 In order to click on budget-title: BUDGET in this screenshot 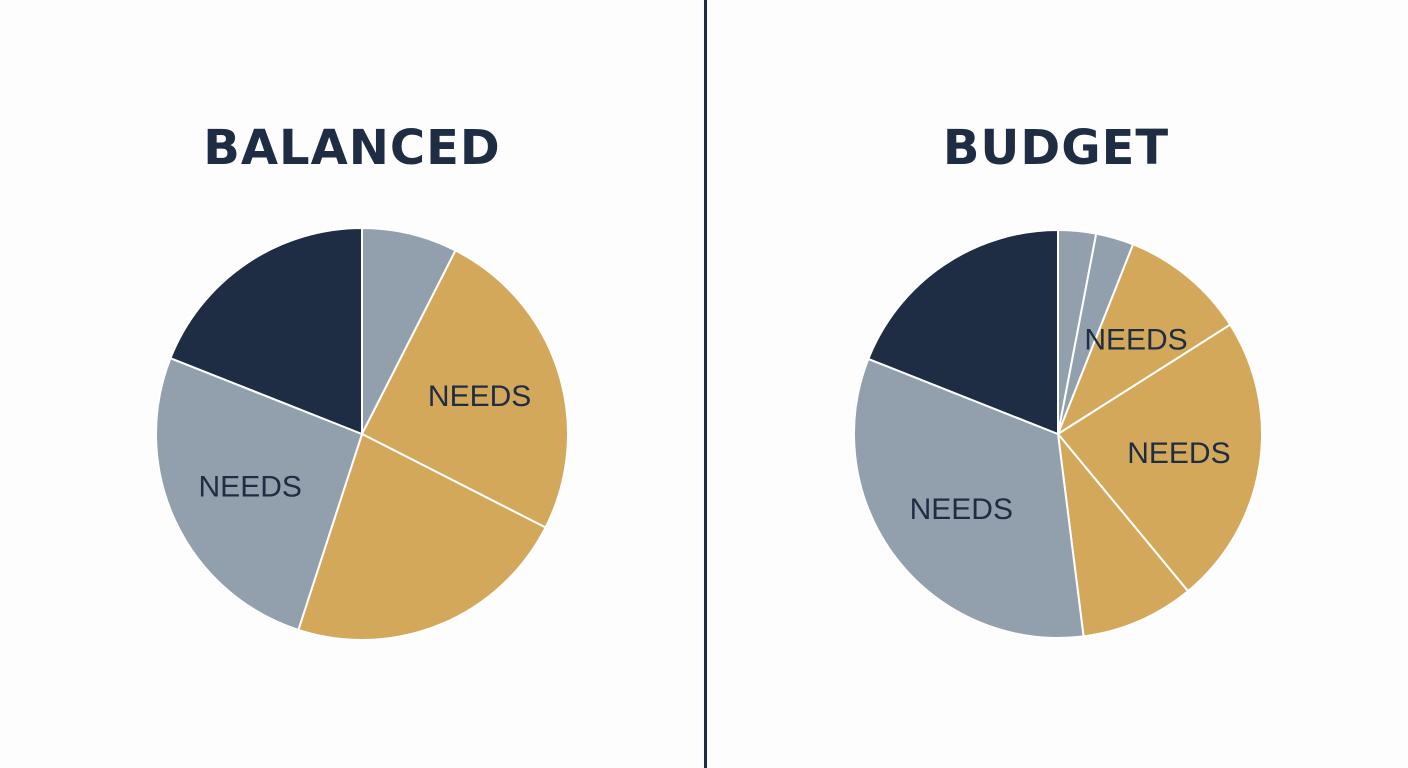, I will do `click(1056, 148)`.